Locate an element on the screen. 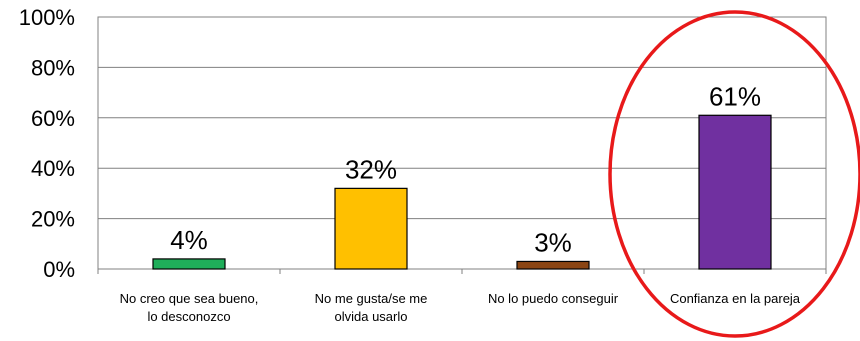 The width and height of the screenshot is (860, 341). y-tick-label: 20% is located at coordinates (53, 219).